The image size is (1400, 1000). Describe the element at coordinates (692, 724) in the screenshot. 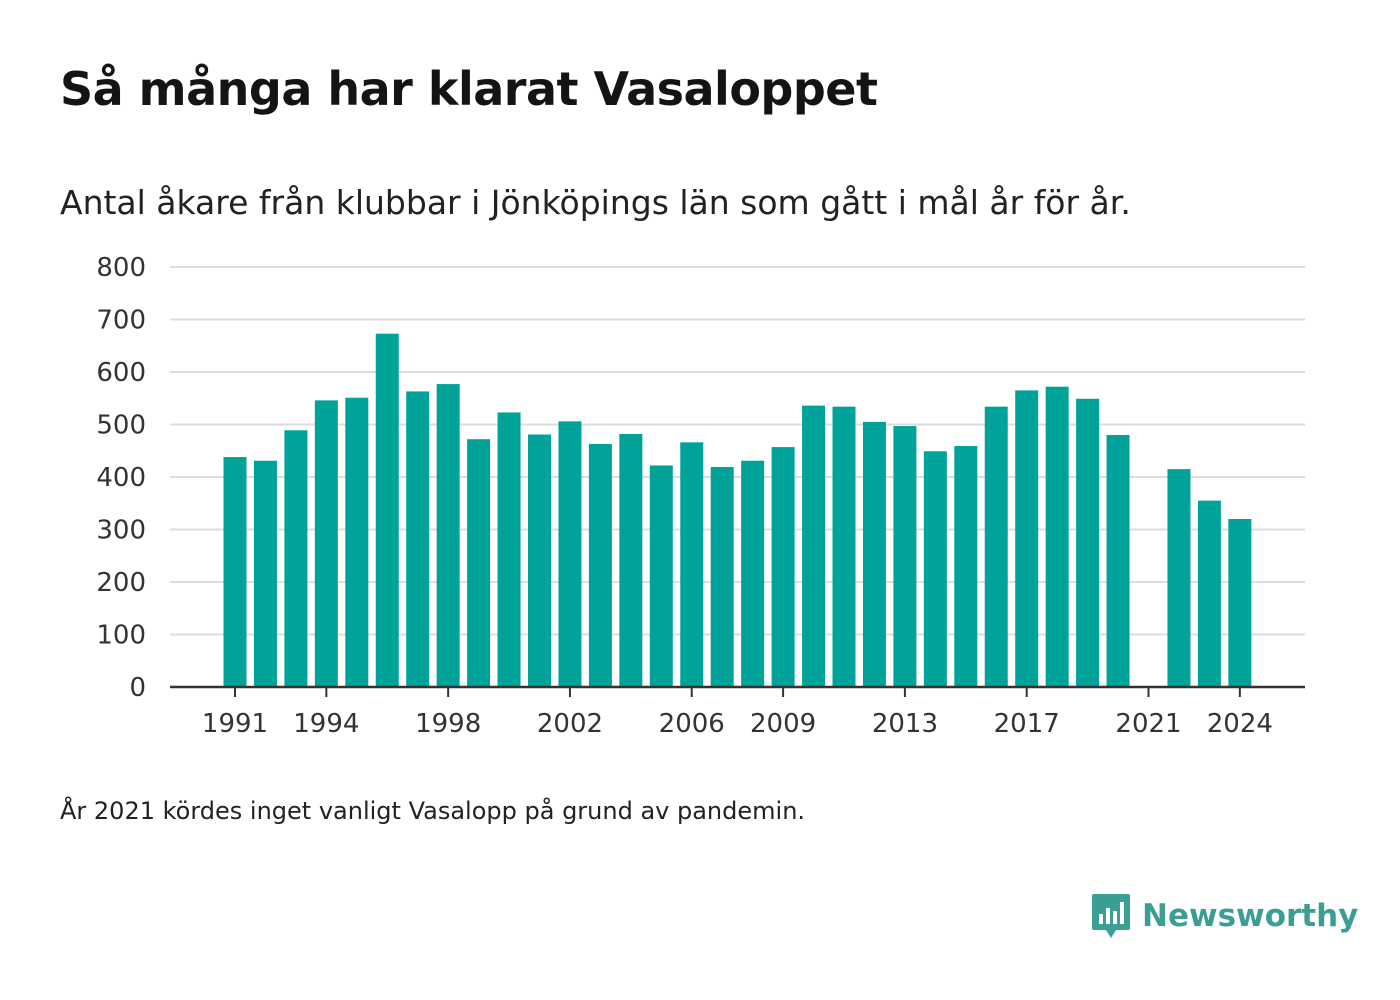

I see `x-tick-label: 2006` at that location.